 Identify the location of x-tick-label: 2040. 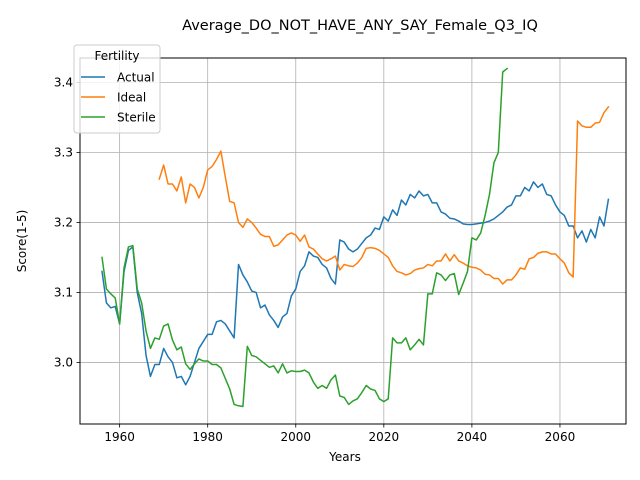
(472, 437).